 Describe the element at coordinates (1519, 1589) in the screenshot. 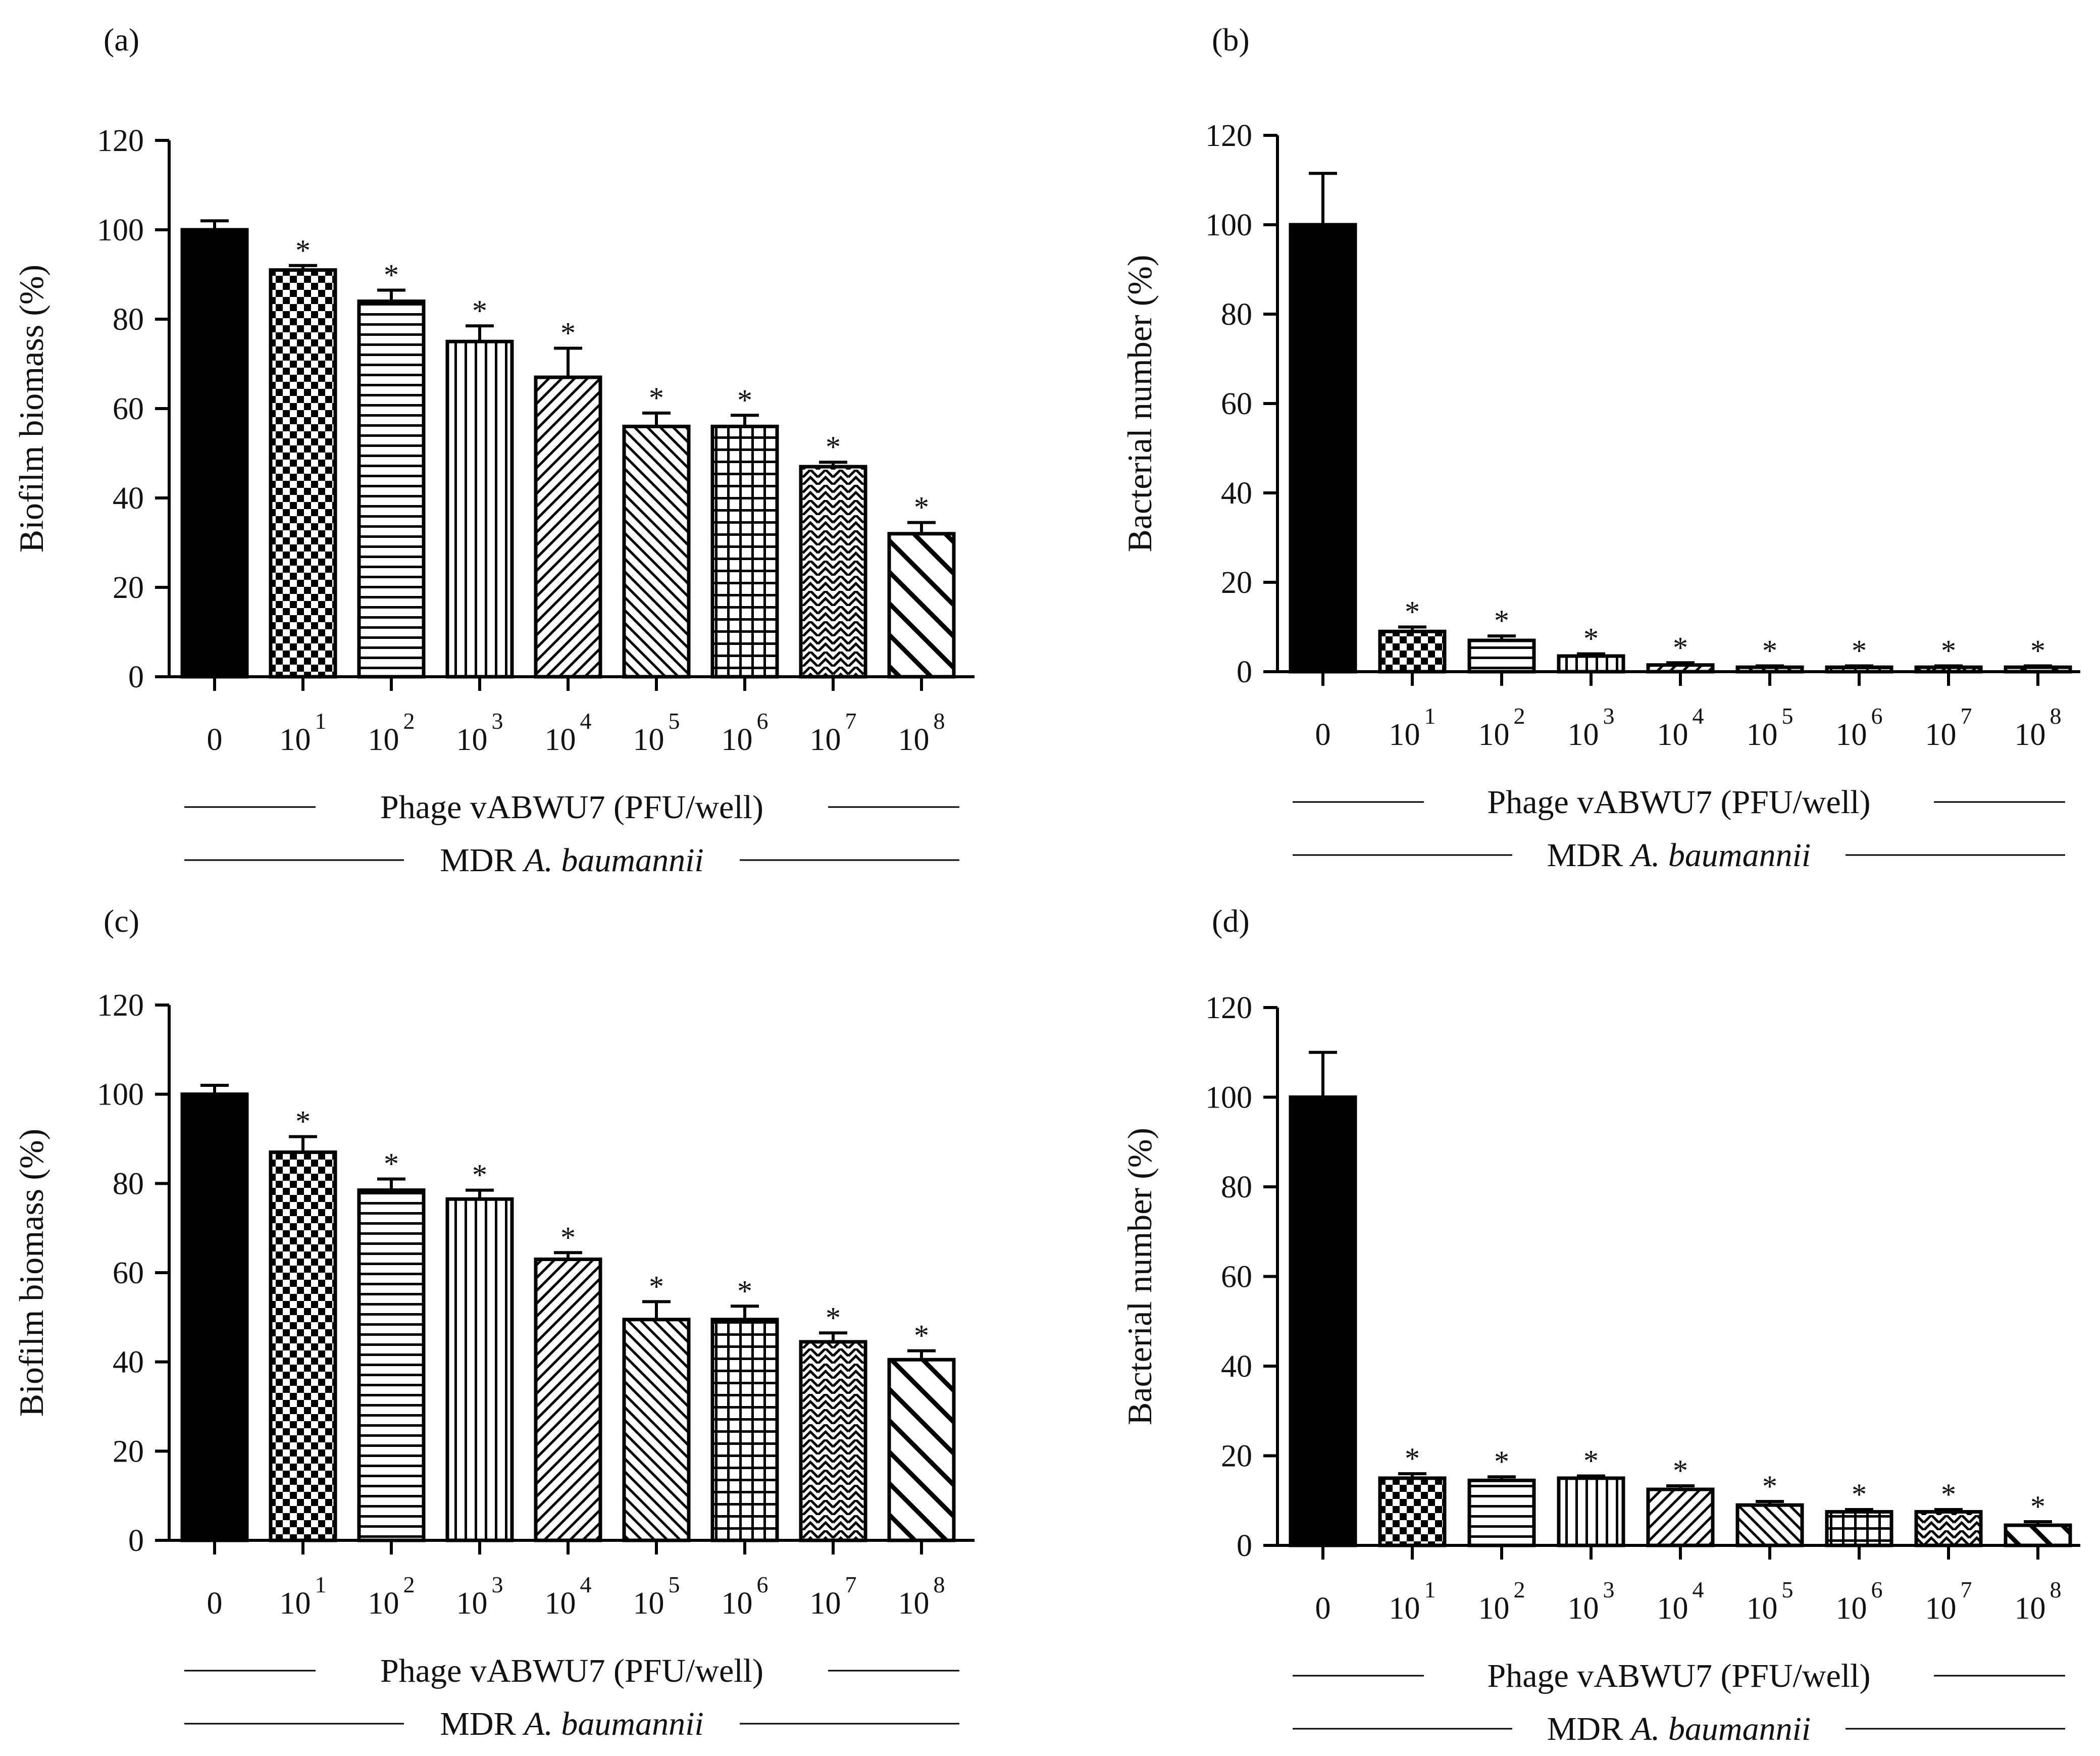

I see `x-tick-exponent: 2` at that location.